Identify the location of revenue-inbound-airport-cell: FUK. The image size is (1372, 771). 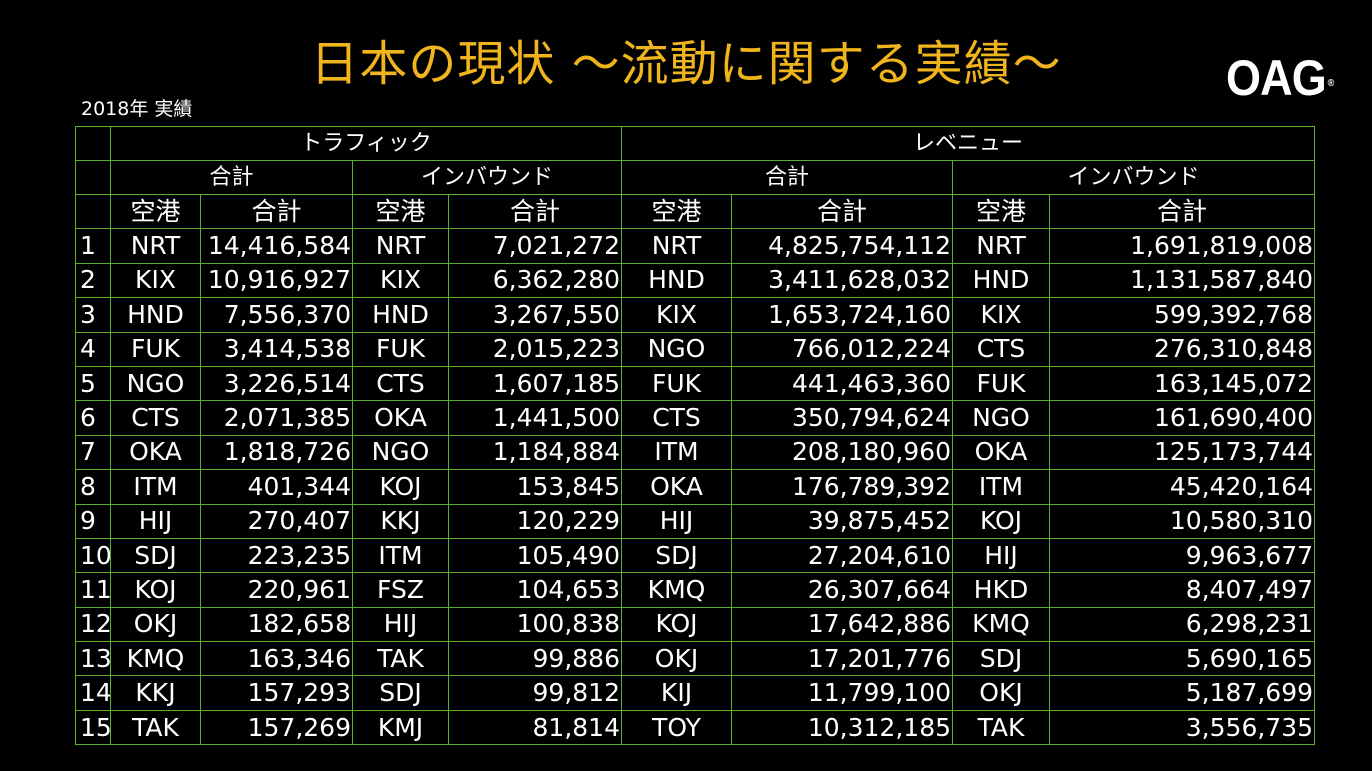
(1001, 383).